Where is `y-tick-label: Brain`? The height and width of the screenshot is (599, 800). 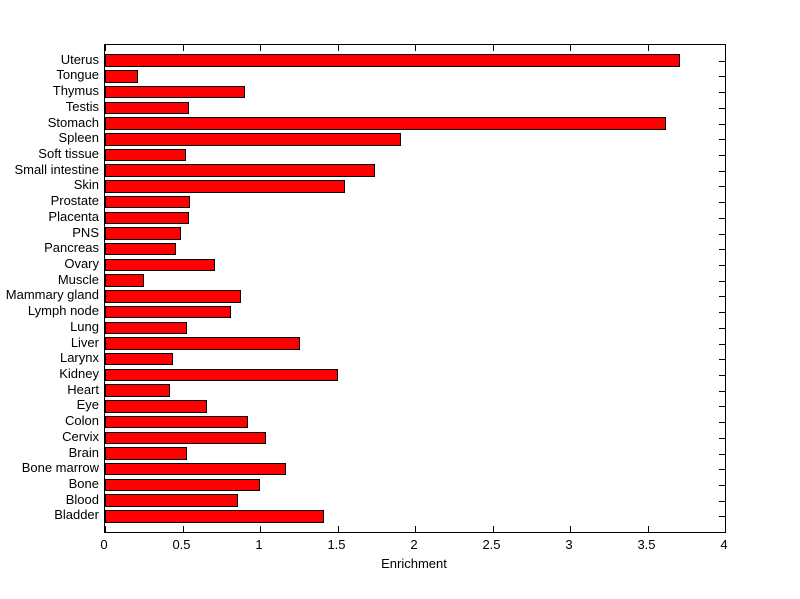
y-tick-label: Brain is located at coordinates (83, 452).